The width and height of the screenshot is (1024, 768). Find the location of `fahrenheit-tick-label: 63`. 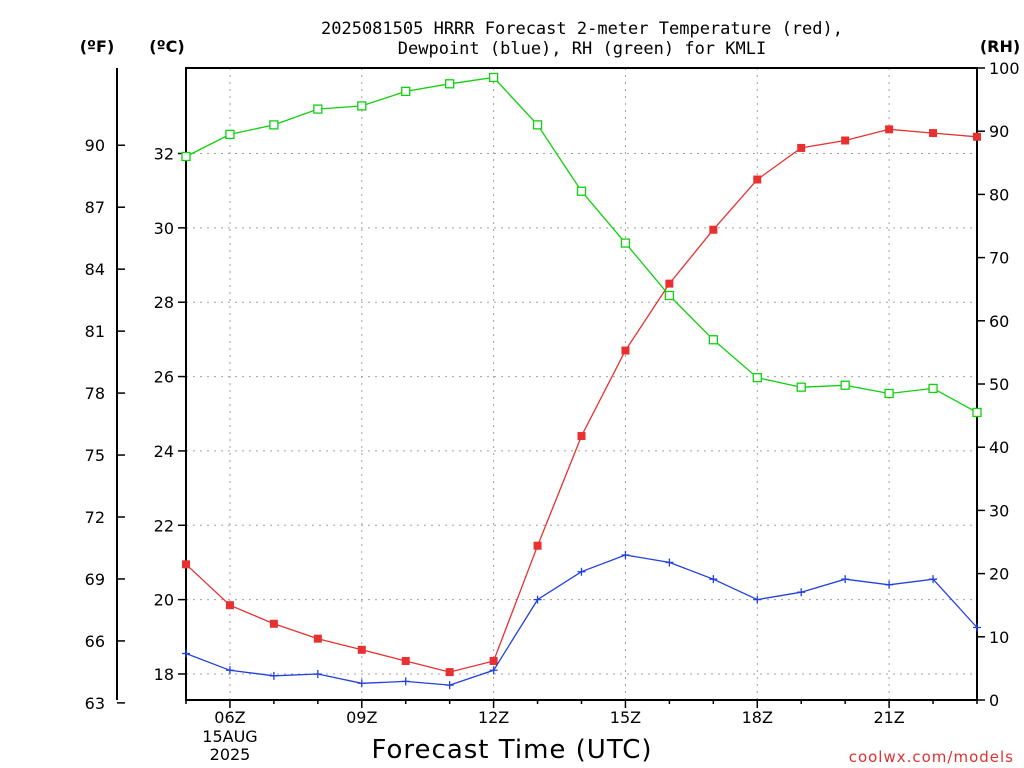

fahrenheit-tick-label: 63 is located at coordinates (95, 703).